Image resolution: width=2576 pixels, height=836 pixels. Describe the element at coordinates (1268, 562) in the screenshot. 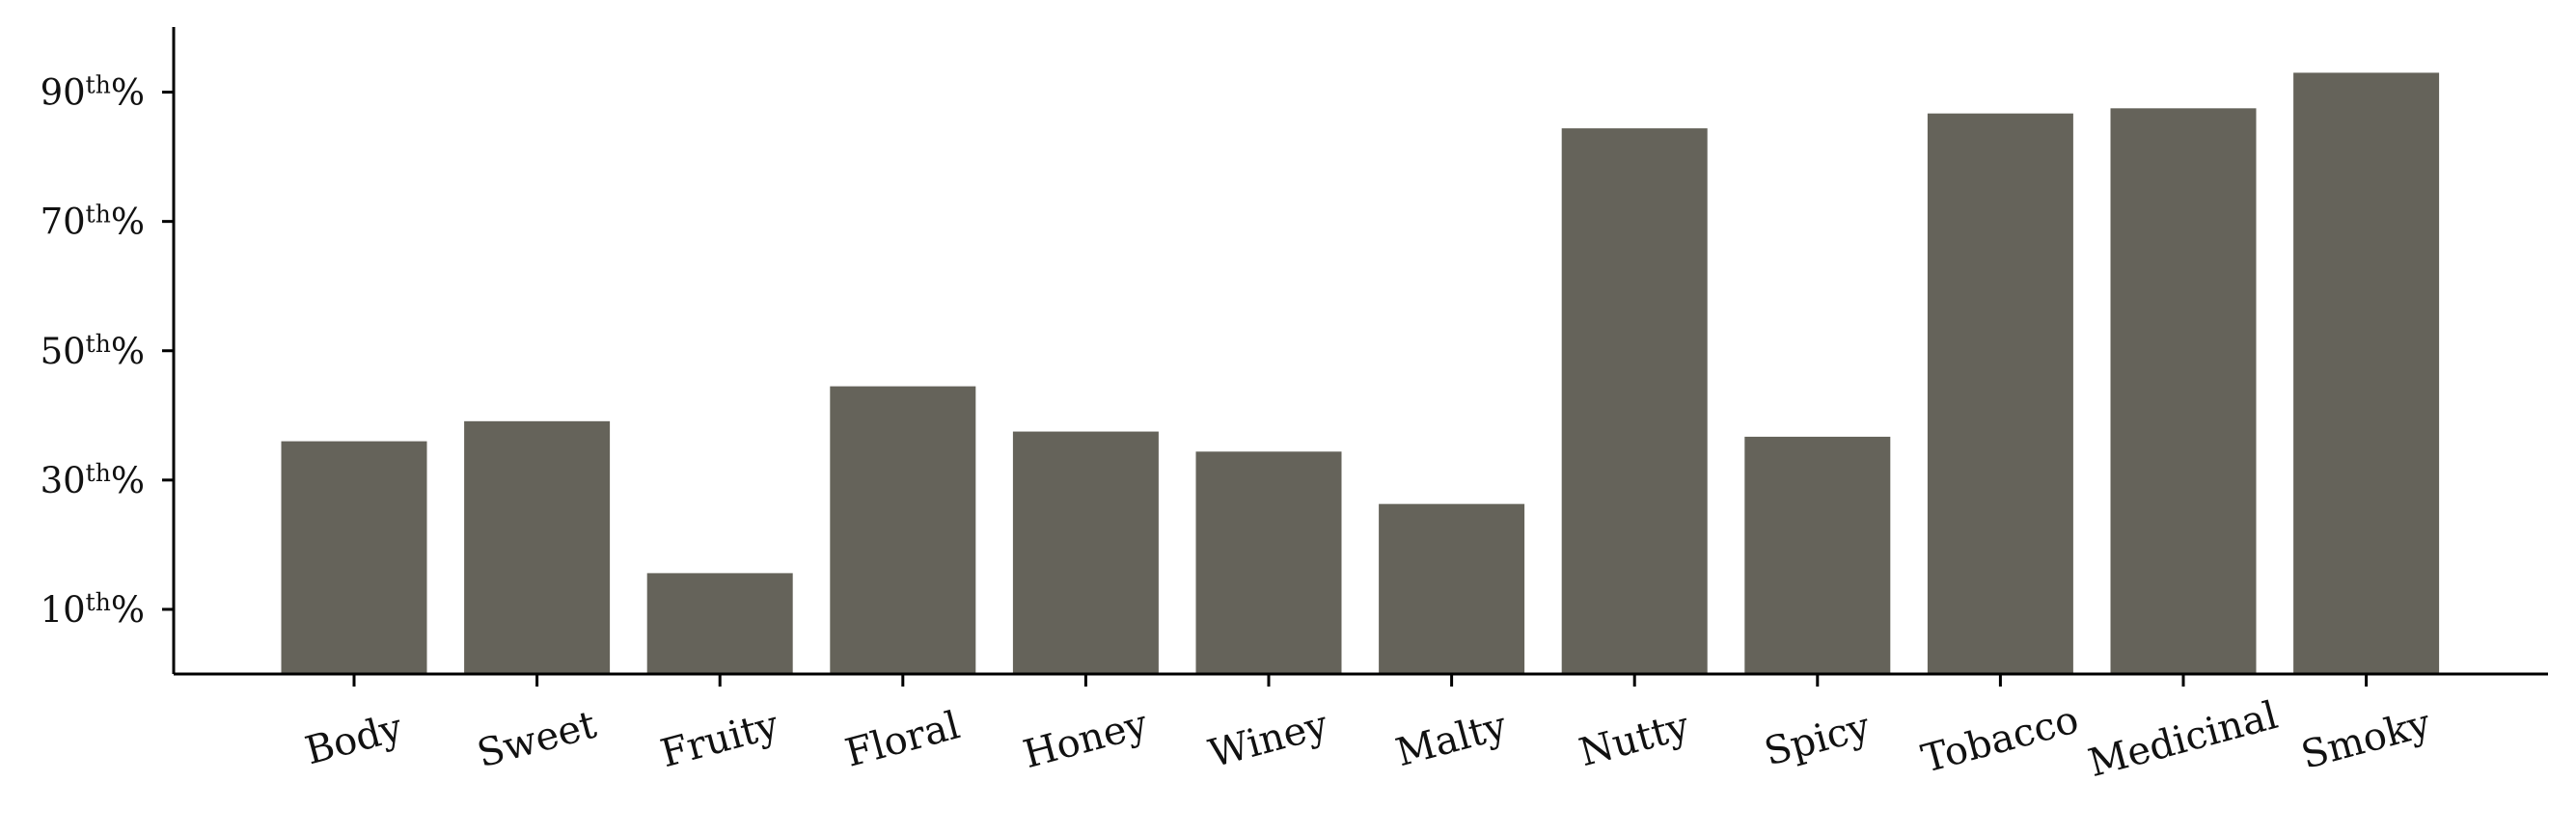

I see `bar-winey` at that location.